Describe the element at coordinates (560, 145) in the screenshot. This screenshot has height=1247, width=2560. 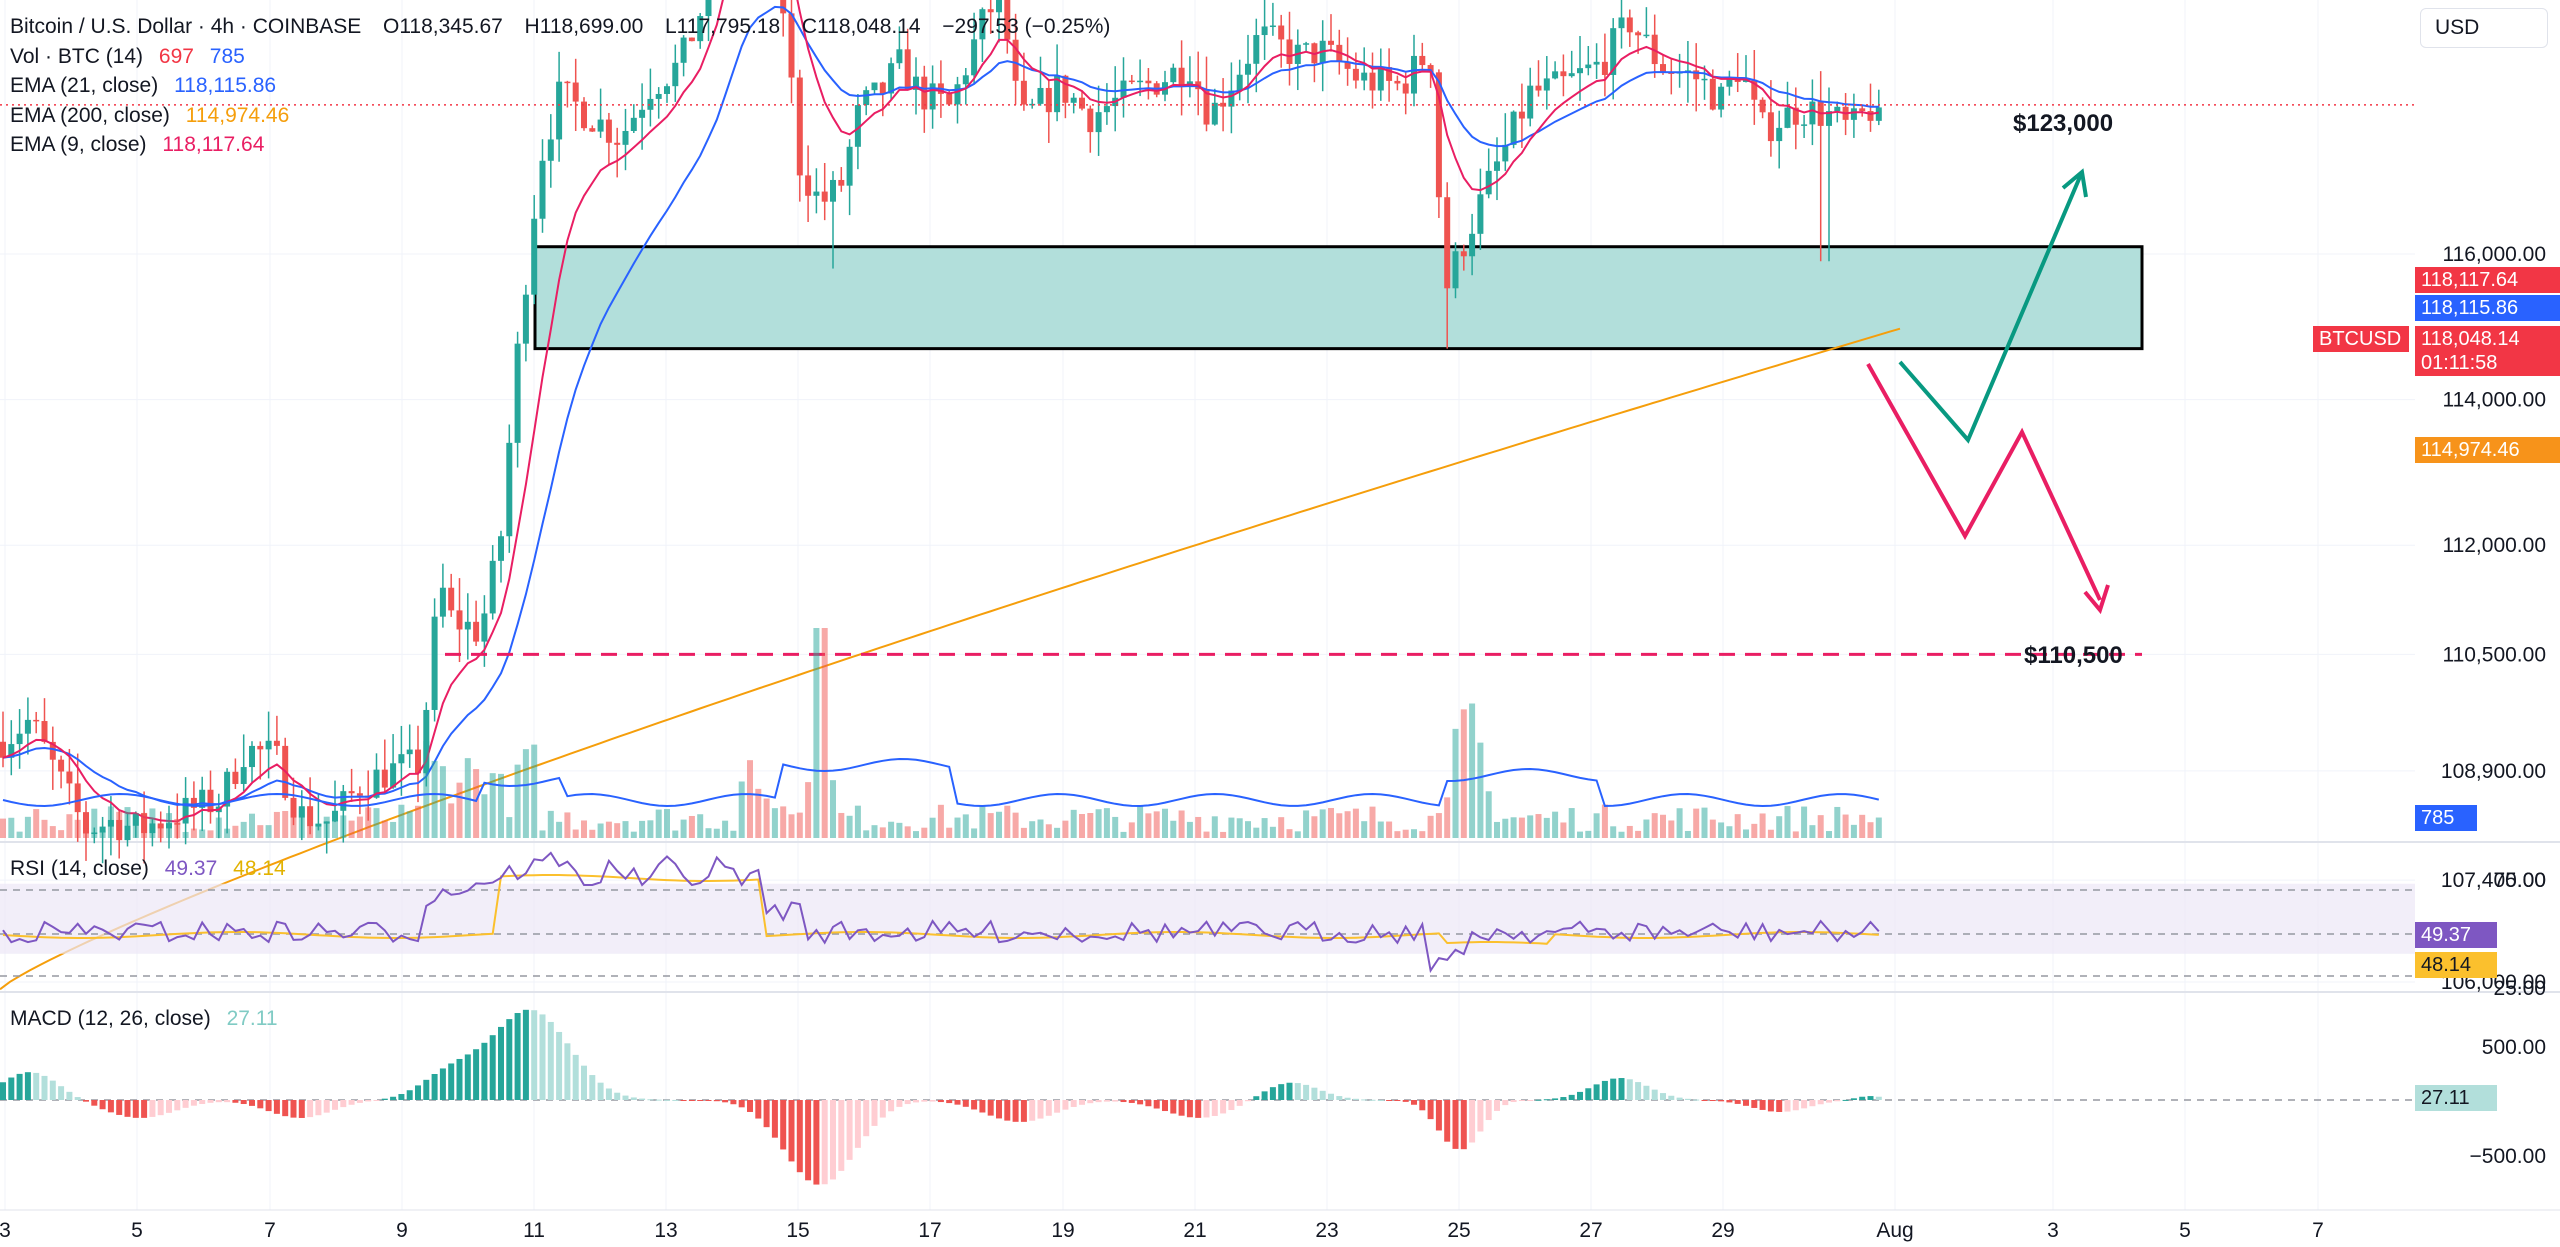
I see `legend-ema9-row: EMA (9, close) 118,117.64` at that location.